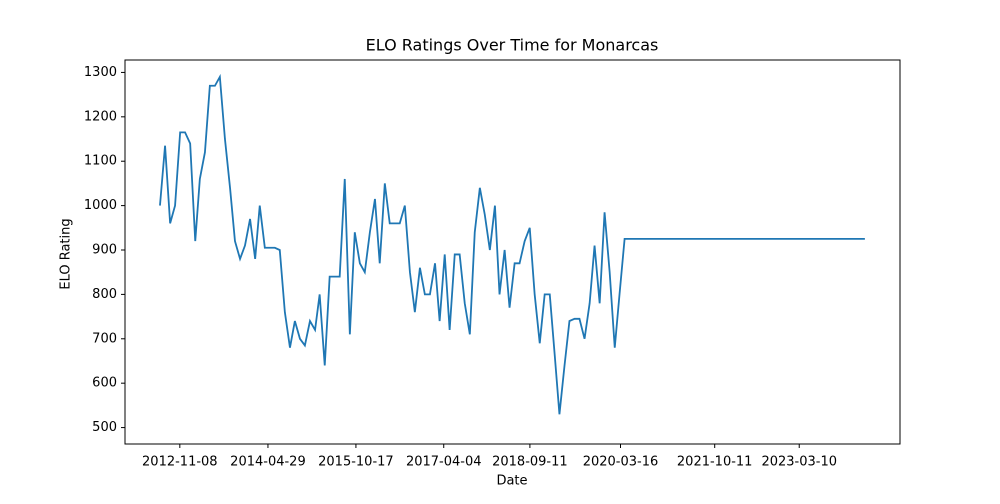 This screenshot has height=504, width=1000. I want to click on x-tick-label: 2021-10-11, so click(715, 462).